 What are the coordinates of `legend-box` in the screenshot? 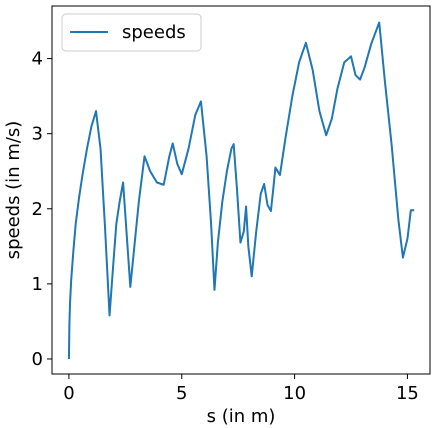 It's located at (131, 32).